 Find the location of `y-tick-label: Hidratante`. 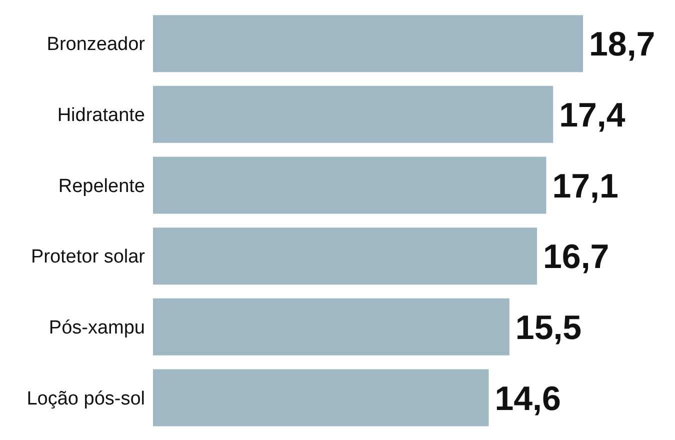

y-tick-label: Hidratante is located at coordinates (101, 115).